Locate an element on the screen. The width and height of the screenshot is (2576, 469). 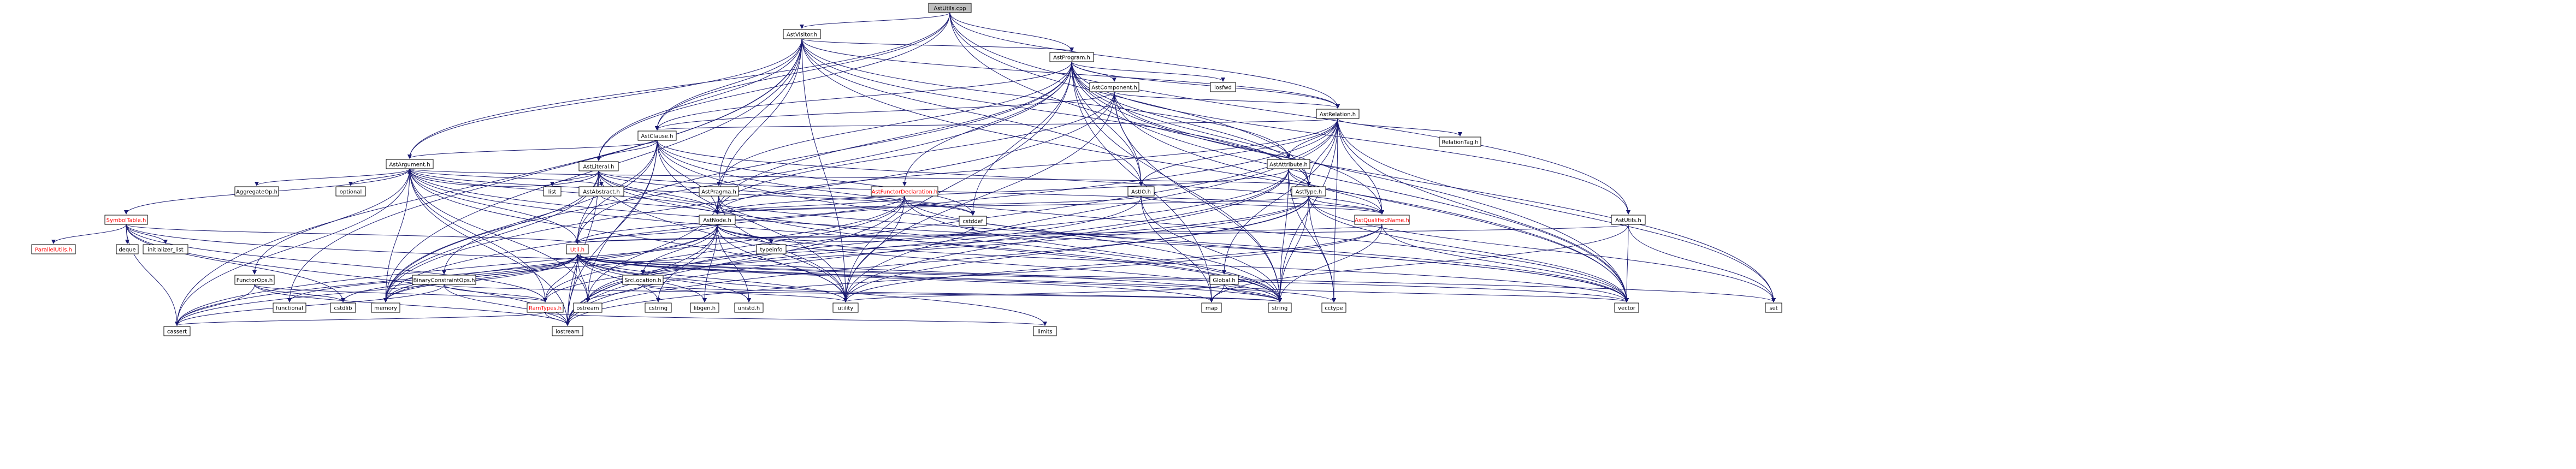
edge-AstArgument_h-to-RamTypes_h is located at coordinates (478, 235).